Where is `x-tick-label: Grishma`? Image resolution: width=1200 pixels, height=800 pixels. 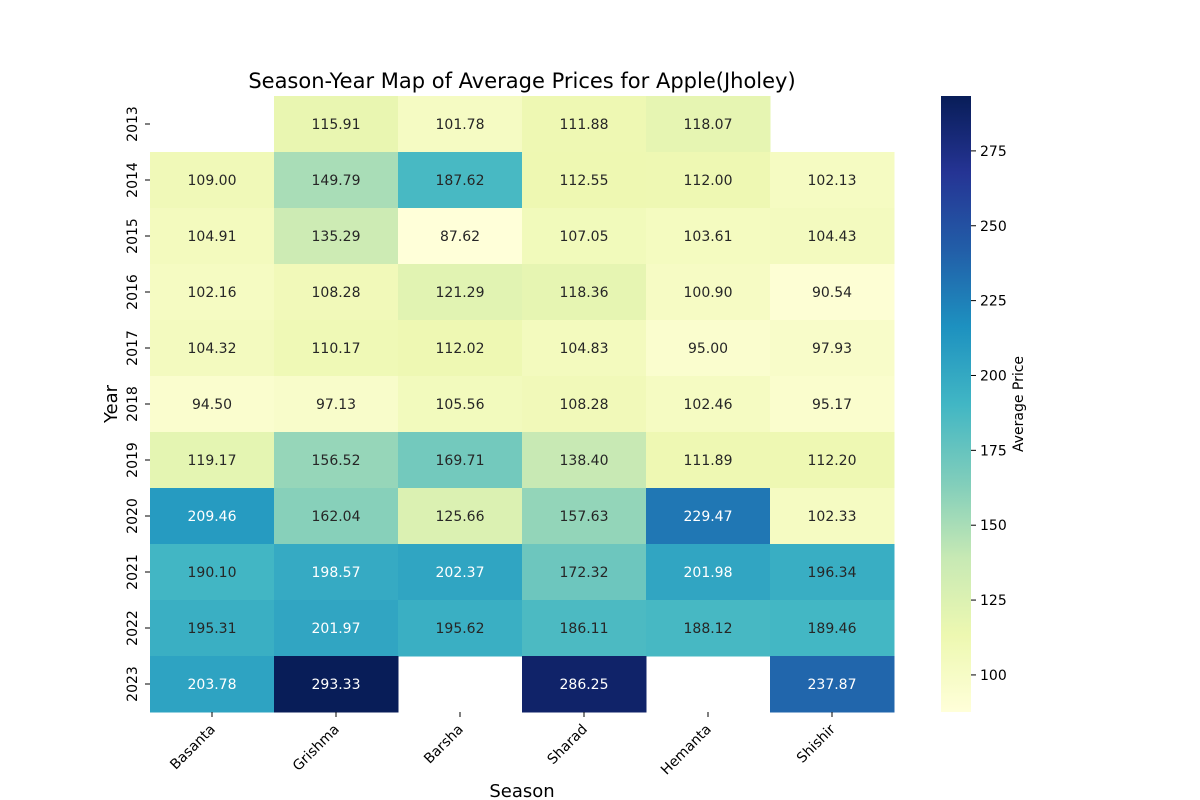
x-tick-label: Grishma is located at coordinates (316, 748).